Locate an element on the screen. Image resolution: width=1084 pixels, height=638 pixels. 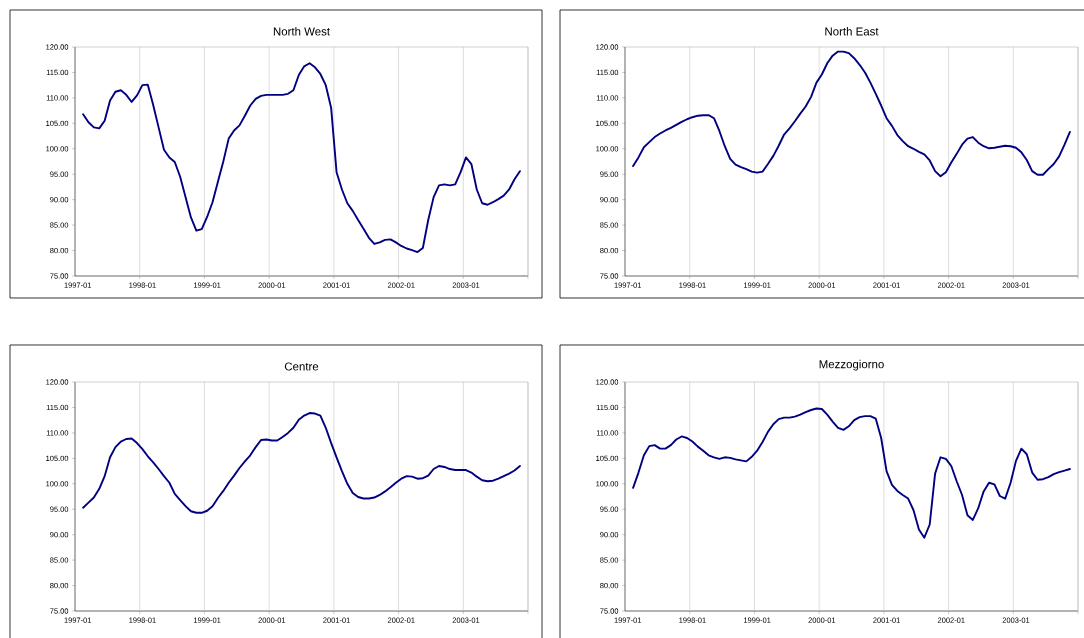
chart-title: North West is located at coordinates (301, 31).